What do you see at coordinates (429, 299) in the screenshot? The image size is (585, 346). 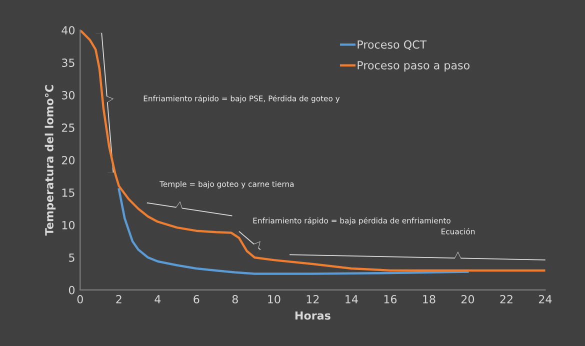 I see `x-tick-label: 18` at bounding box center [429, 299].